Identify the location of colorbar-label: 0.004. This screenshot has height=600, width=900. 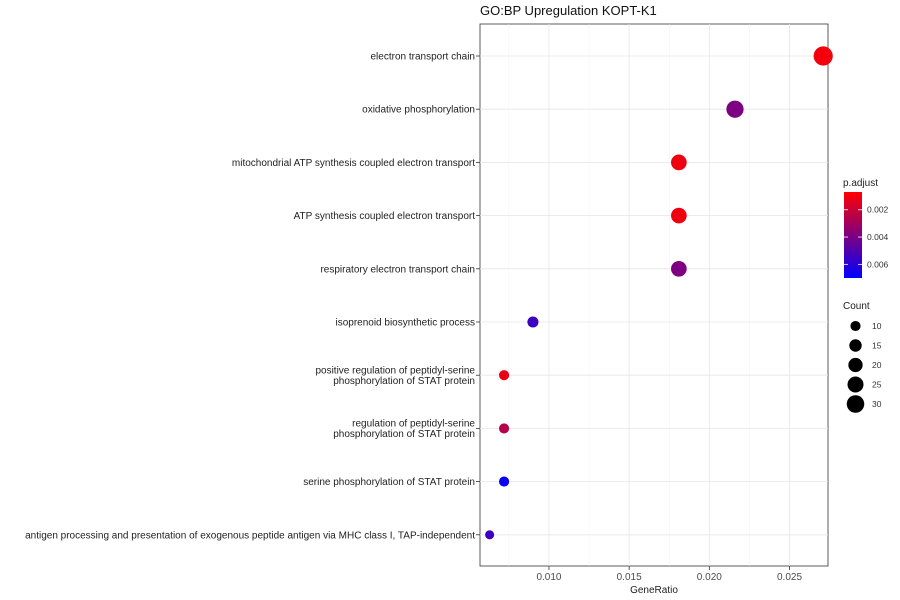
(878, 237).